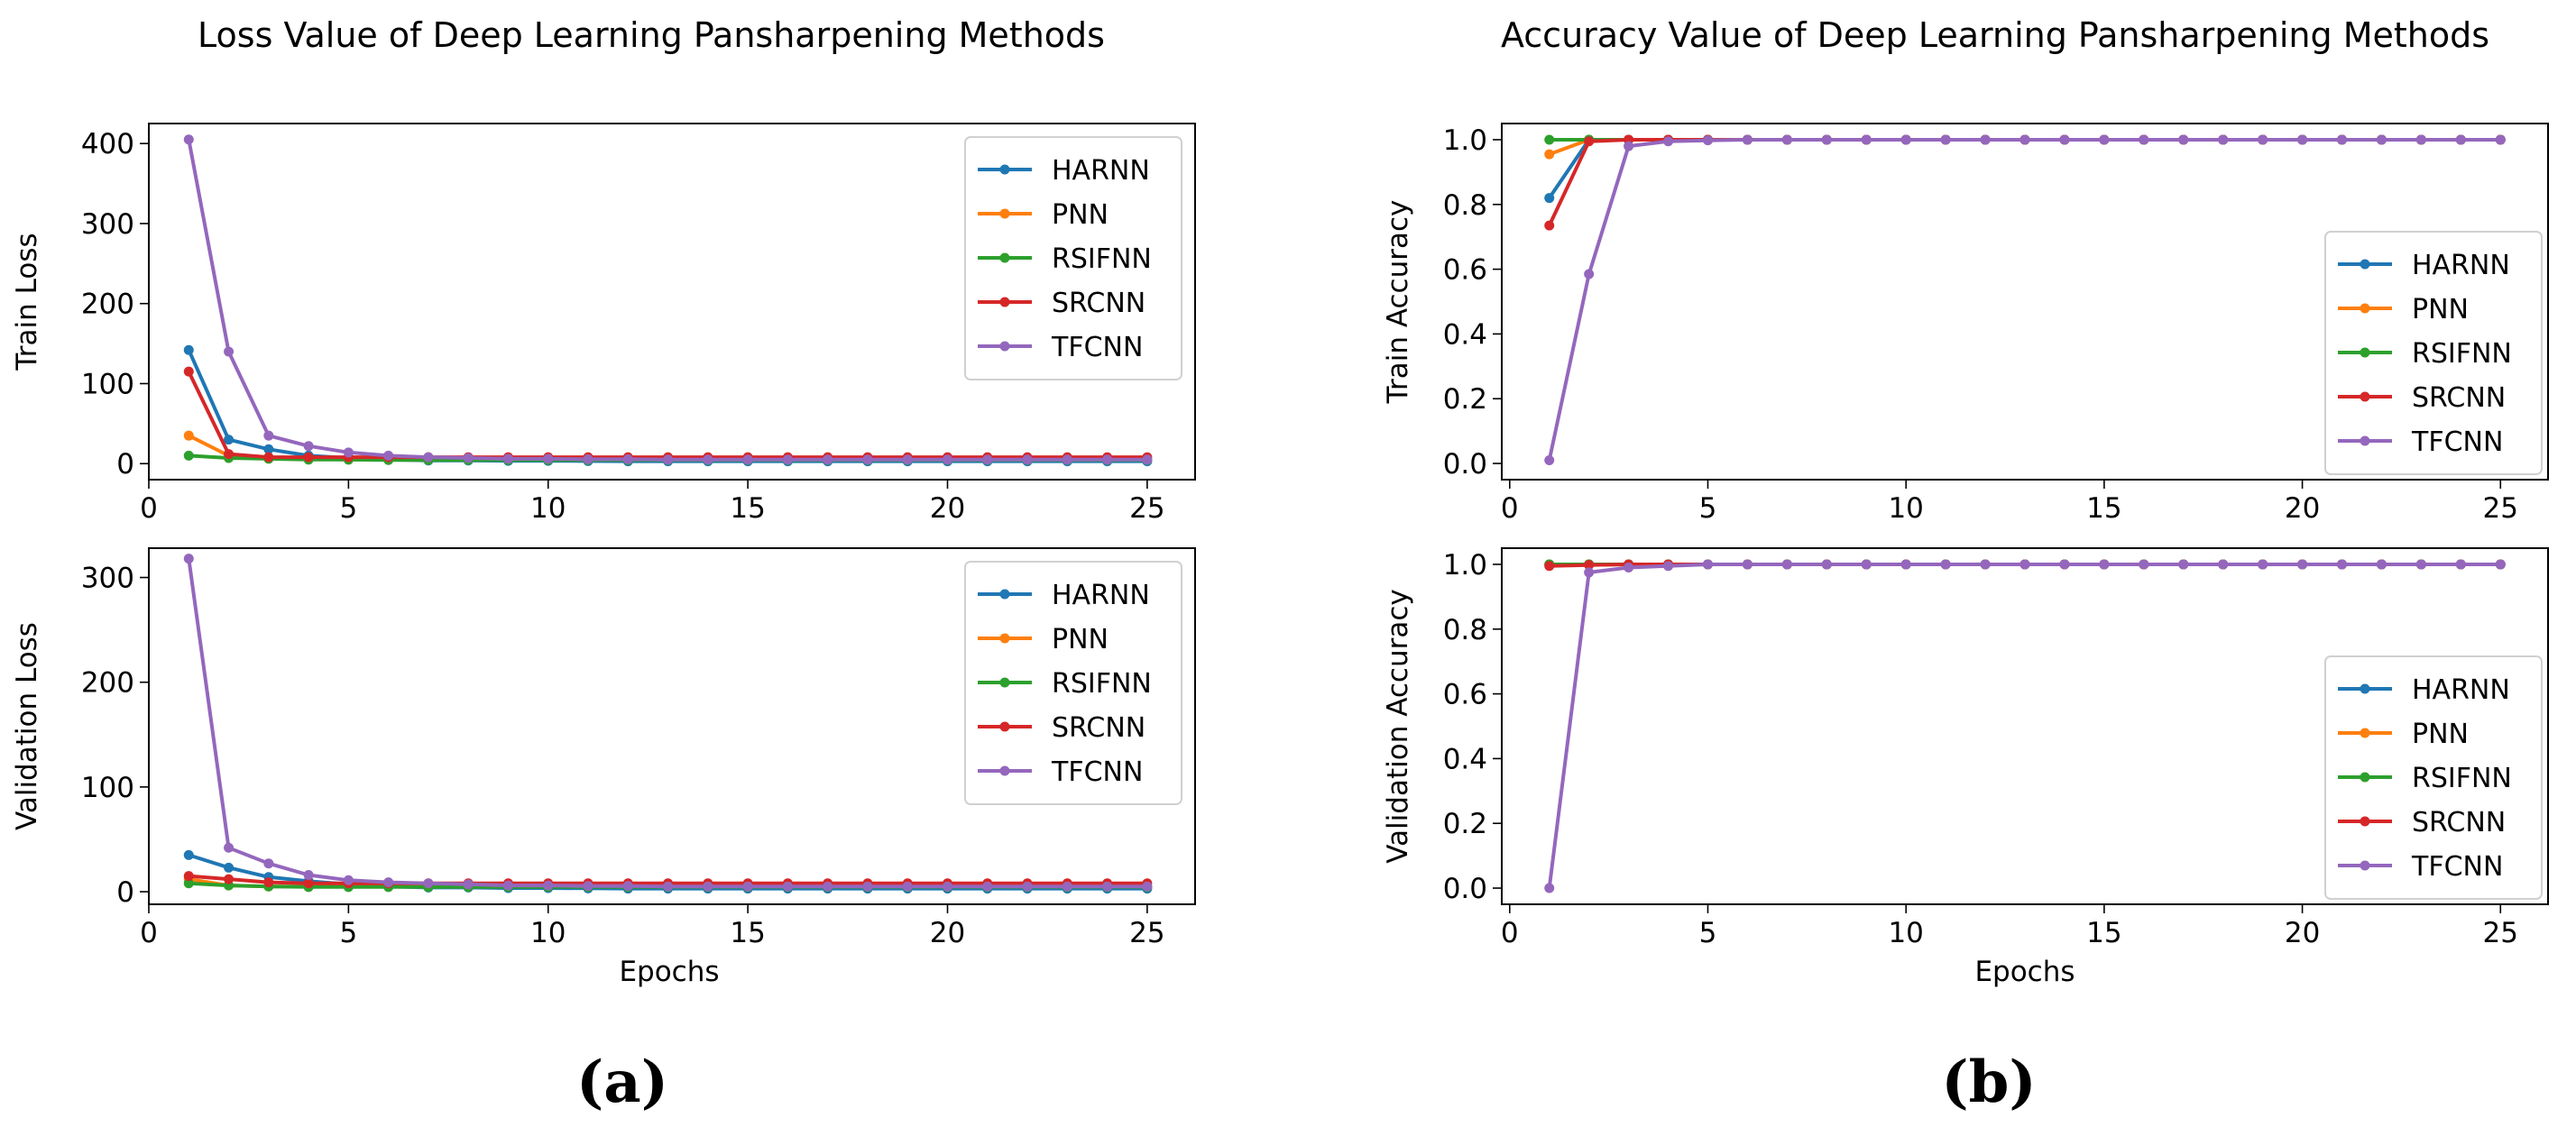 The image size is (2576, 1136). I want to click on y-axis-label: Train Loss, so click(27, 302).